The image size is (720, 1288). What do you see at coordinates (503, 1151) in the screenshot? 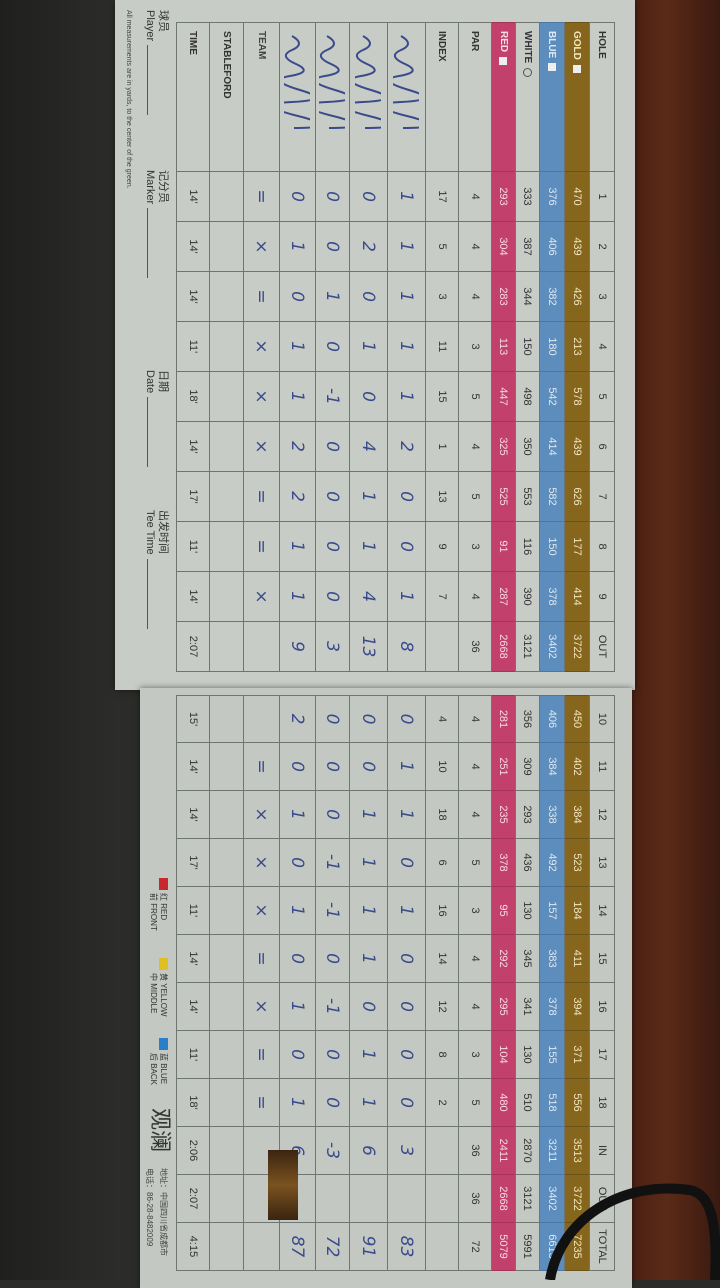
I see `value-cell: 2411` at bounding box center [503, 1151].